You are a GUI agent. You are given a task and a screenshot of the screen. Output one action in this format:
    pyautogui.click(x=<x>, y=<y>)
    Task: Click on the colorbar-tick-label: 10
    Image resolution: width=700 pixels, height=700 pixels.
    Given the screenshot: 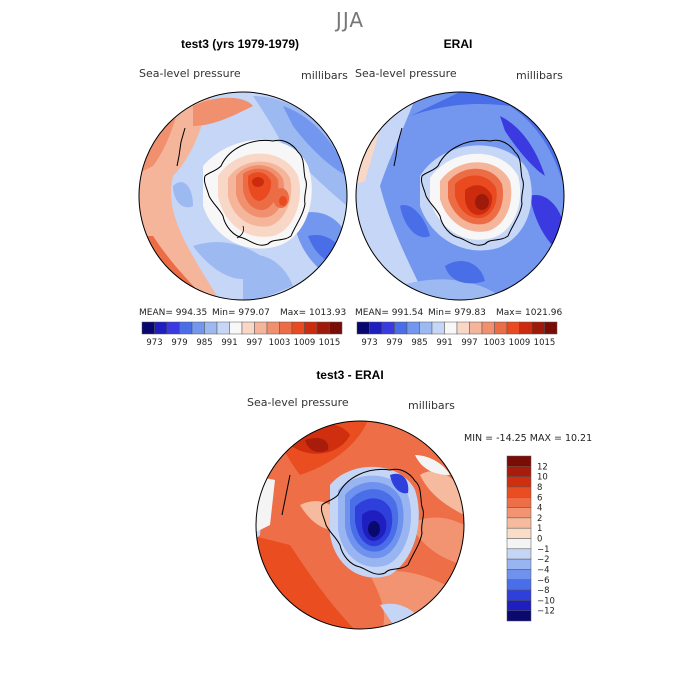 What is the action you would take?
    pyautogui.click(x=542, y=478)
    